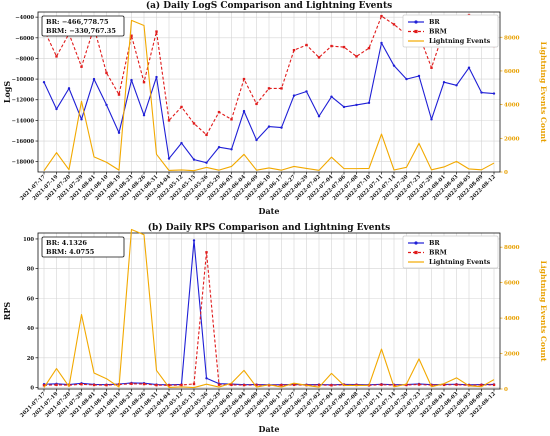 This screenshot has width=550, height=436. What do you see at coordinates (512, 355) in the screenshot?
I see `y-right-tick-label: 2000` at bounding box center [512, 355].